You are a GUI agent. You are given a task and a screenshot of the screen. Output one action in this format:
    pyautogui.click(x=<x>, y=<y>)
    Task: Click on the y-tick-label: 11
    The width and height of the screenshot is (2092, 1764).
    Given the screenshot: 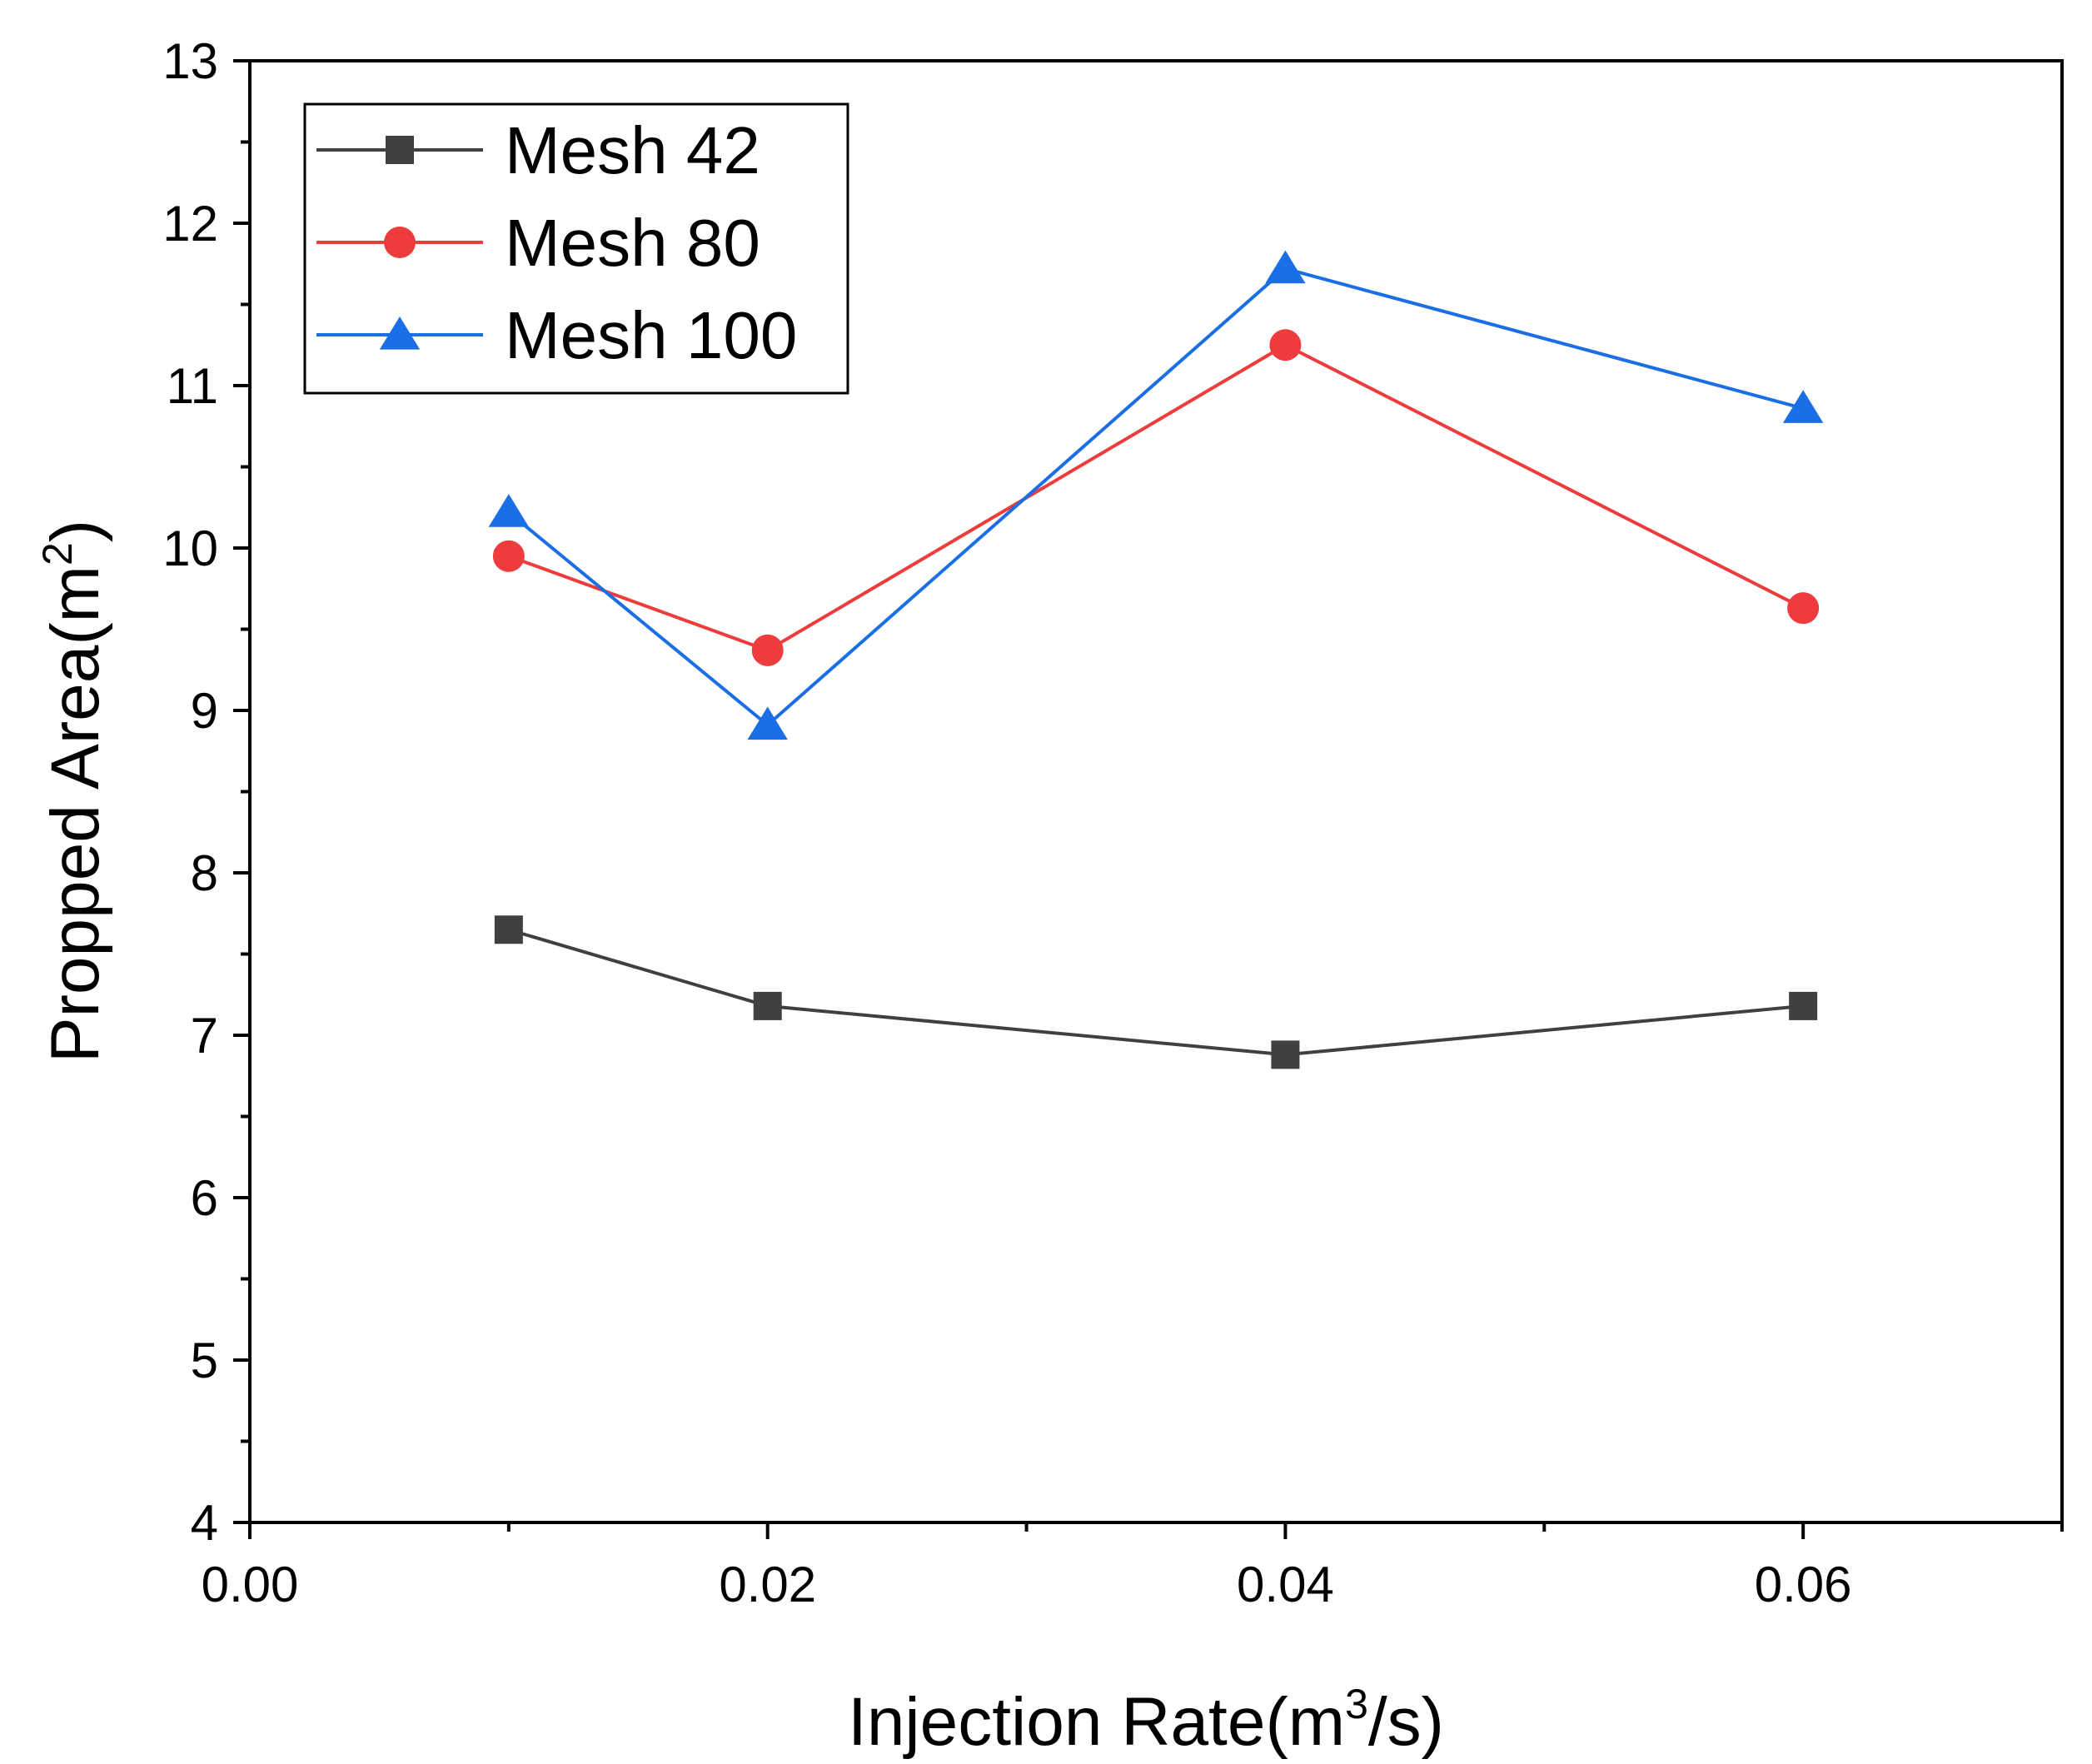 What is the action you would take?
    pyautogui.click(x=192, y=386)
    